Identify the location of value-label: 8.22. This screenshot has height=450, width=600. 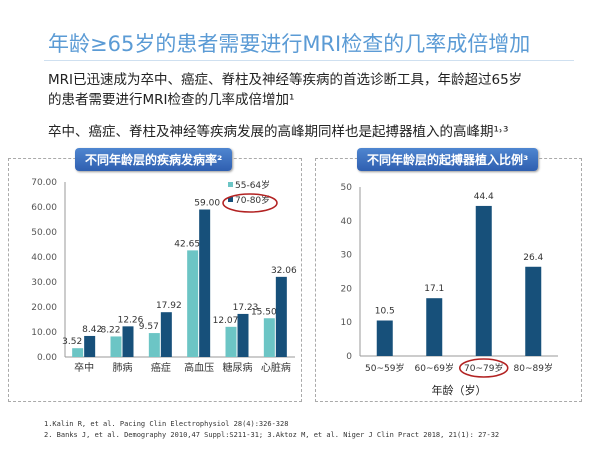
(110, 330).